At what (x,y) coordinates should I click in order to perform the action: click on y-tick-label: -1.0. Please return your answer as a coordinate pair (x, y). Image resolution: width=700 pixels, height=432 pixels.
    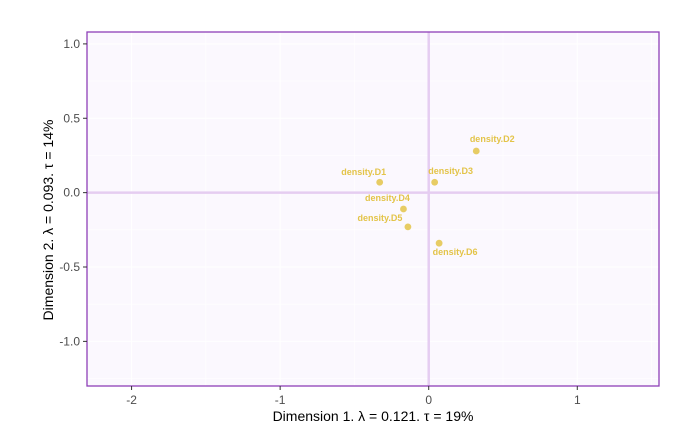
    Looking at the image, I should click on (69, 341).